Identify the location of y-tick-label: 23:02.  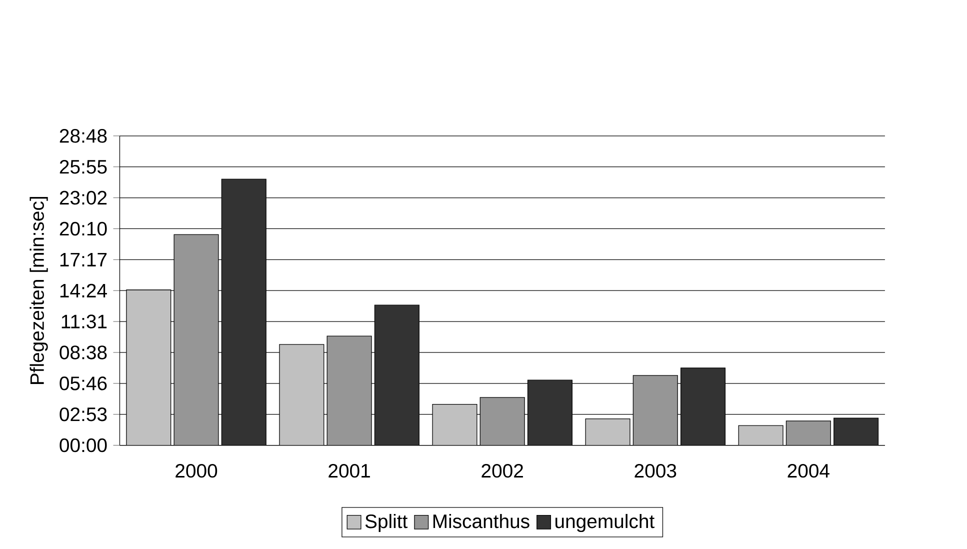
(83, 197).